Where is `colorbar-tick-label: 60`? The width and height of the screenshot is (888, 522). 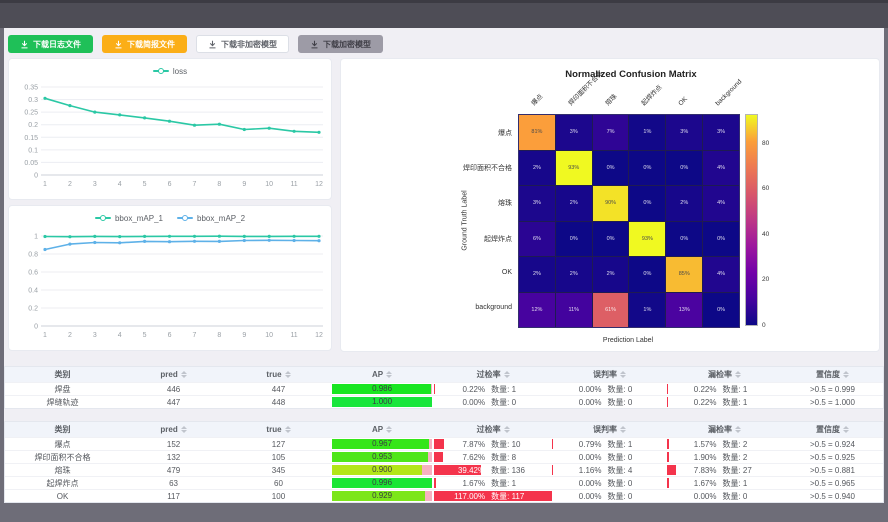
colorbar-tick-label: 60 is located at coordinates (766, 189).